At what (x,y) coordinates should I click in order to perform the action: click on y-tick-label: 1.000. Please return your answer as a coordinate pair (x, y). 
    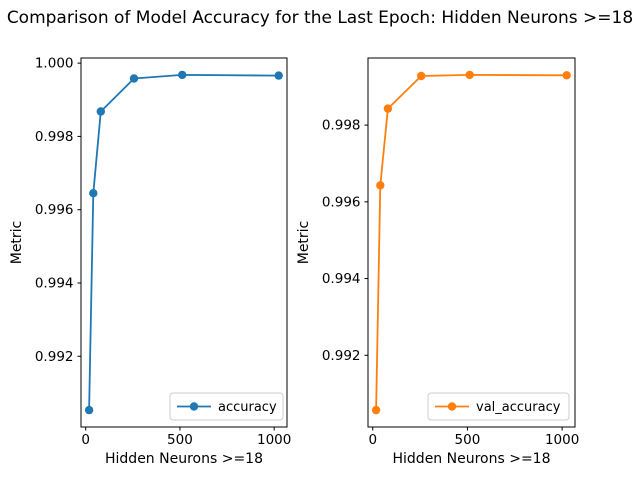
    Looking at the image, I should click on (54, 64).